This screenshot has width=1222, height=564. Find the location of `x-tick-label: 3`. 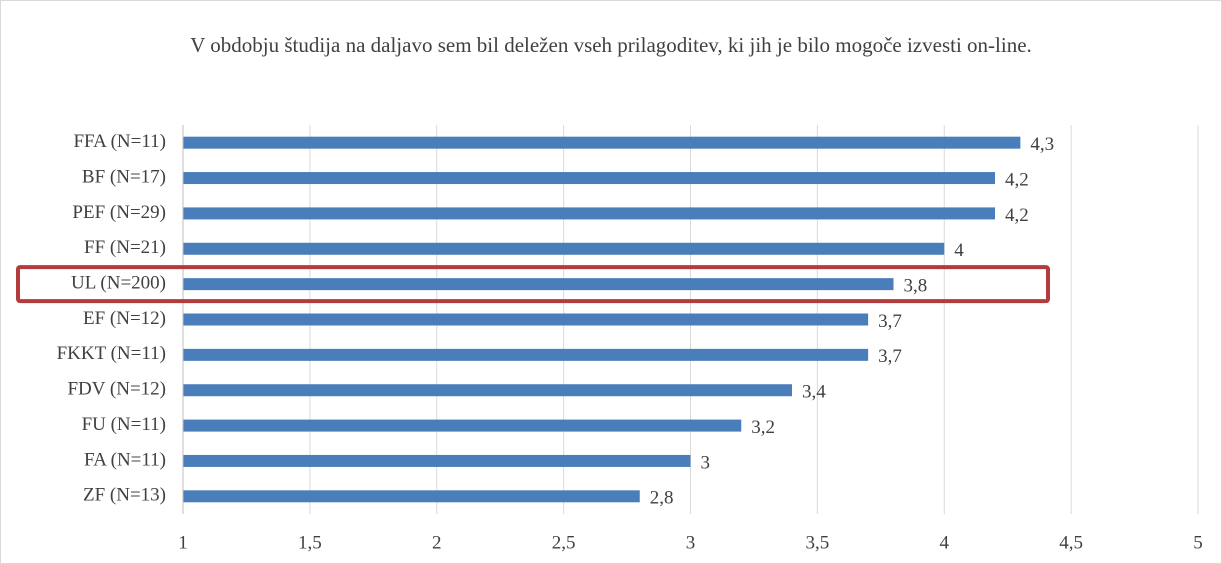

x-tick-label: 3 is located at coordinates (691, 542).